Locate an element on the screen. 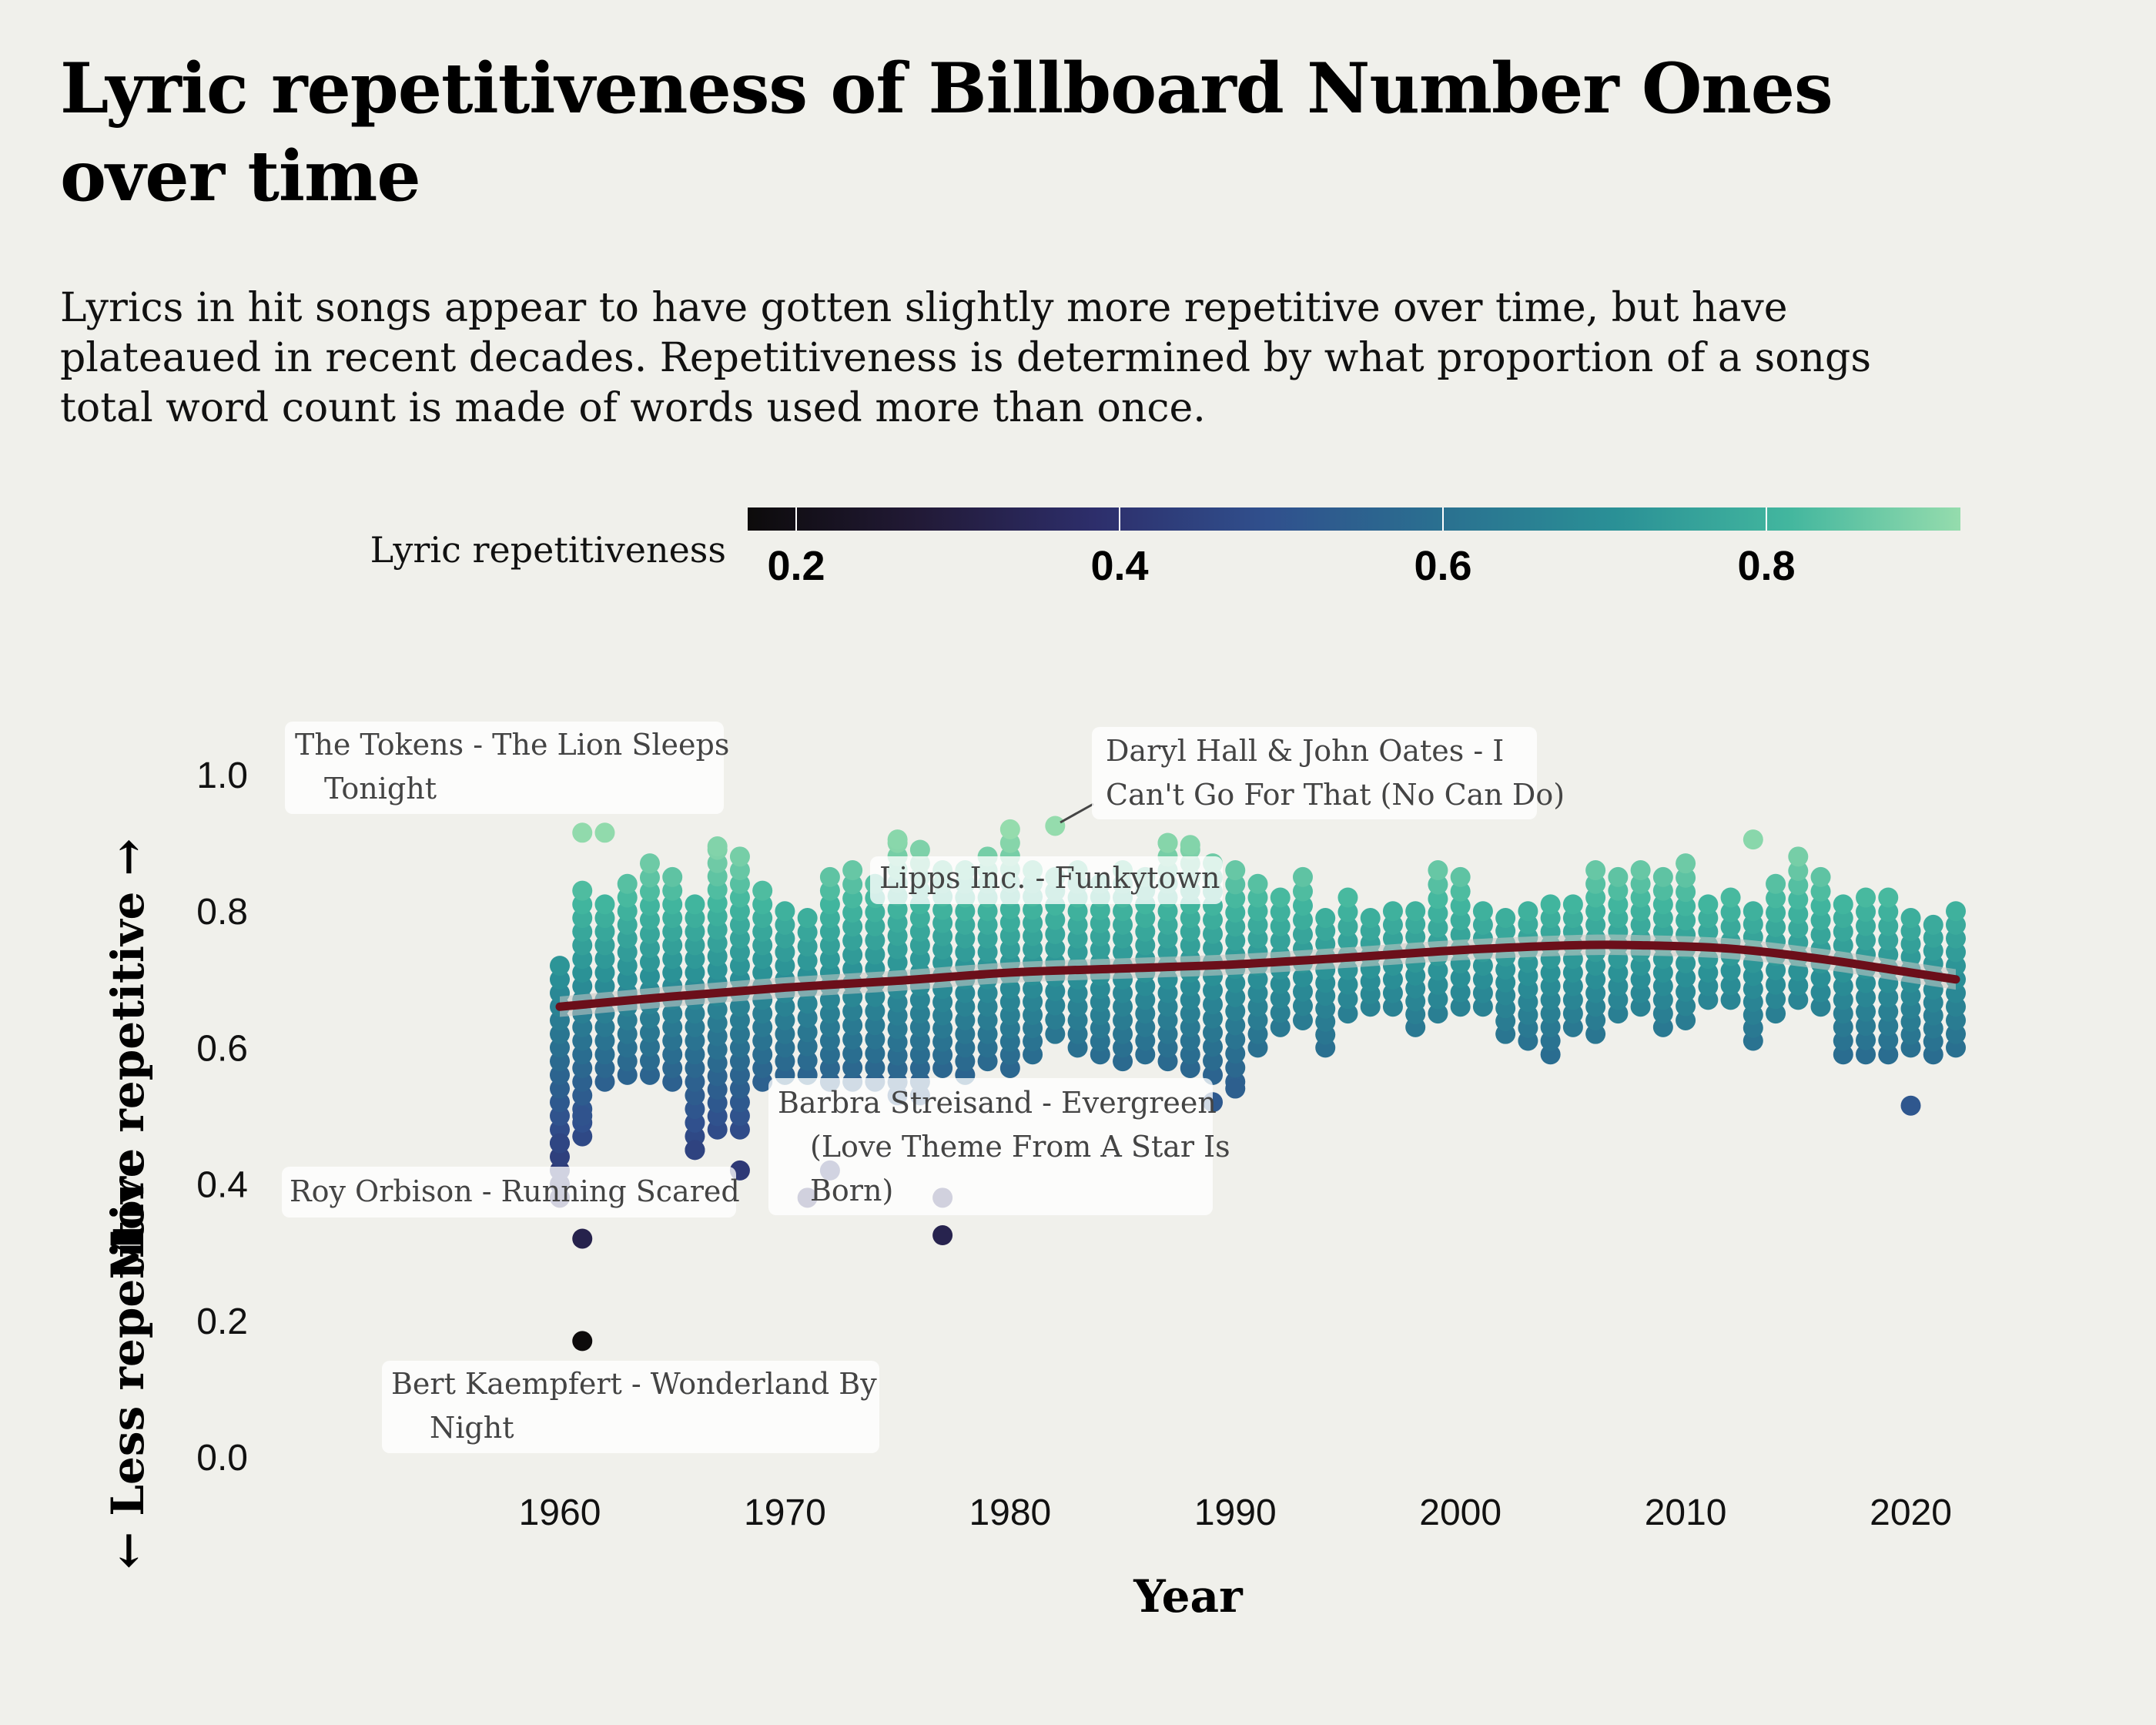 The image size is (2156, 1725). annotation: The Tokens - The Lion Sleeps Tonight is located at coordinates (507, 768).